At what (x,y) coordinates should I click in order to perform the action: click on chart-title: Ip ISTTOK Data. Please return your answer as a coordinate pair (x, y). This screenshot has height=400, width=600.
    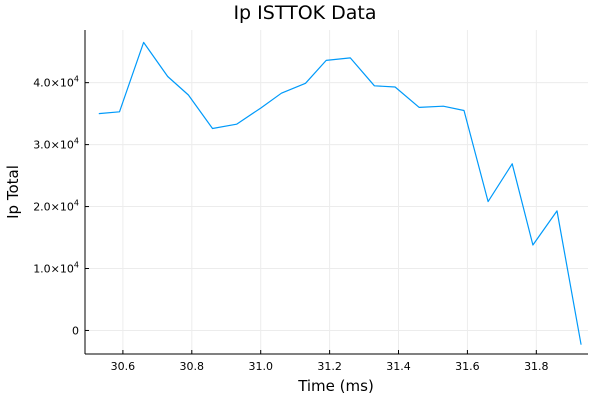
    Looking at the image, I should click on (304, 13).